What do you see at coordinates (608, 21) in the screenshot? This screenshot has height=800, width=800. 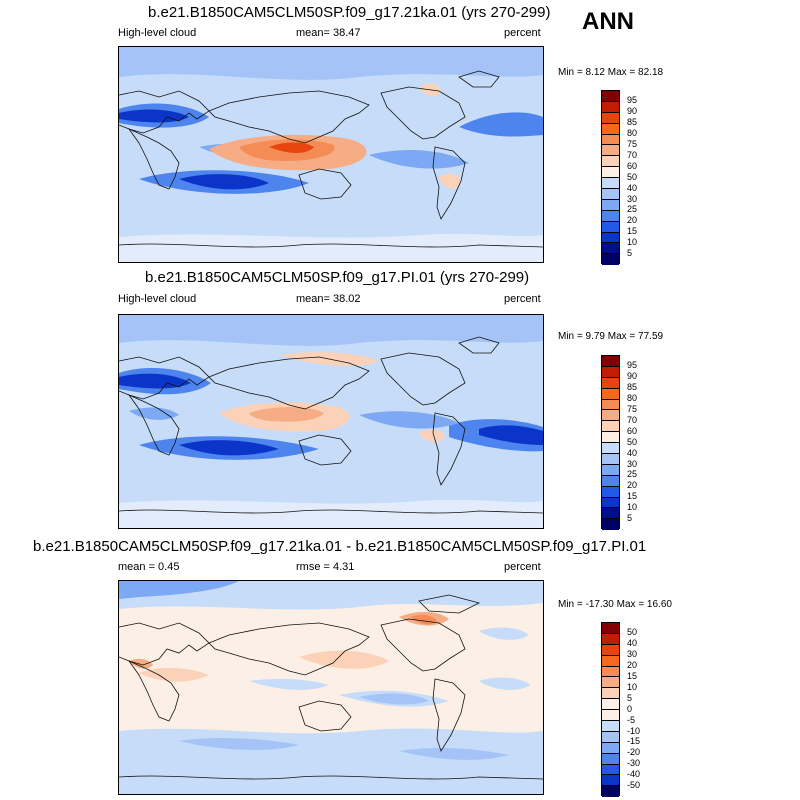 I see `season-label: ANN` at bounding box center [608, 21].